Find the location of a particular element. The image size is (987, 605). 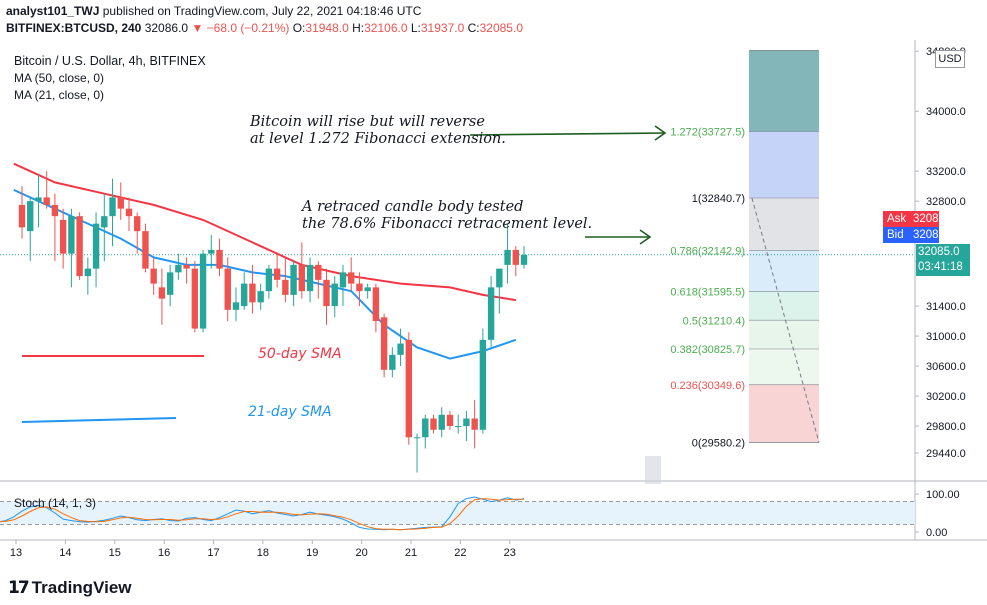

stoch-tick-label: 0.00 is located at coordinates (936, 533).